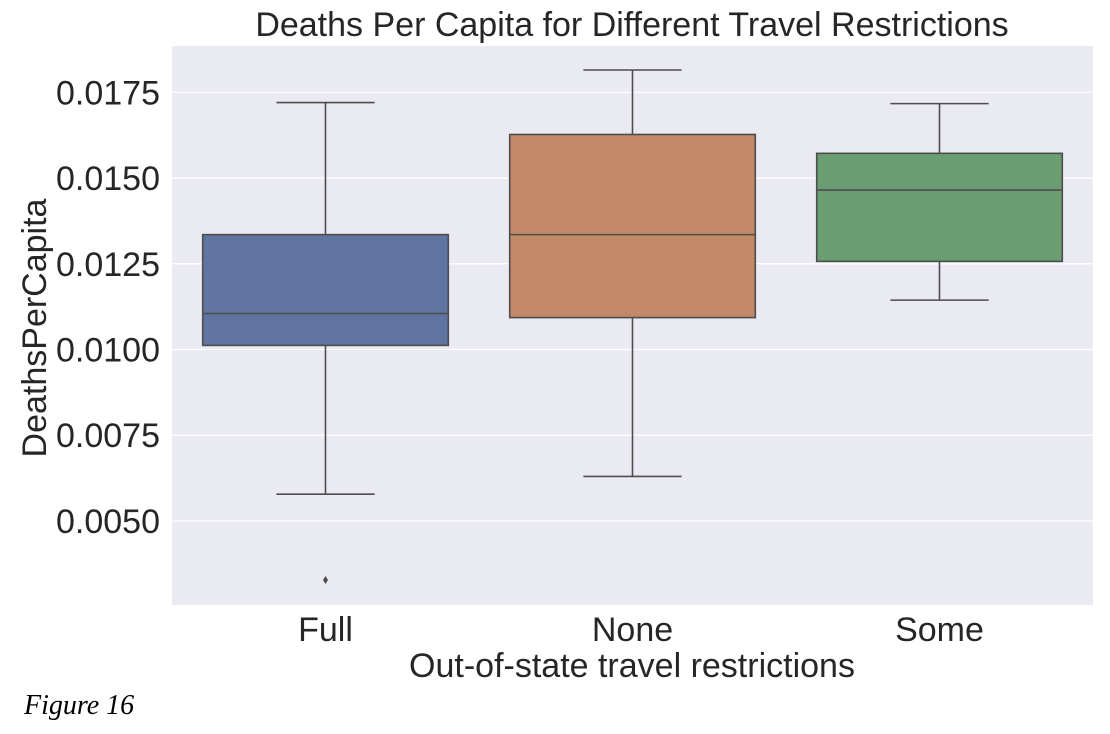 The image size is (1110, 734). I want to click on figure-caption: Figure 16, so click(79, 705).